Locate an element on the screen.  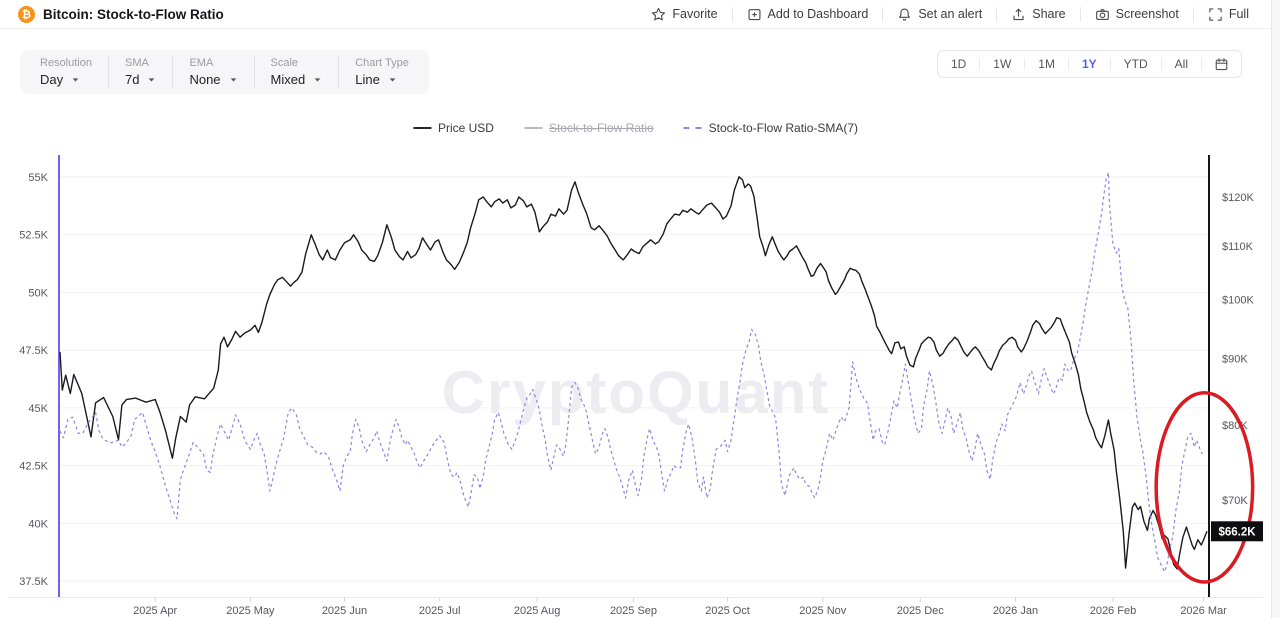
x-axis-label: 2025 Aug is located at coordinates (537, 611).